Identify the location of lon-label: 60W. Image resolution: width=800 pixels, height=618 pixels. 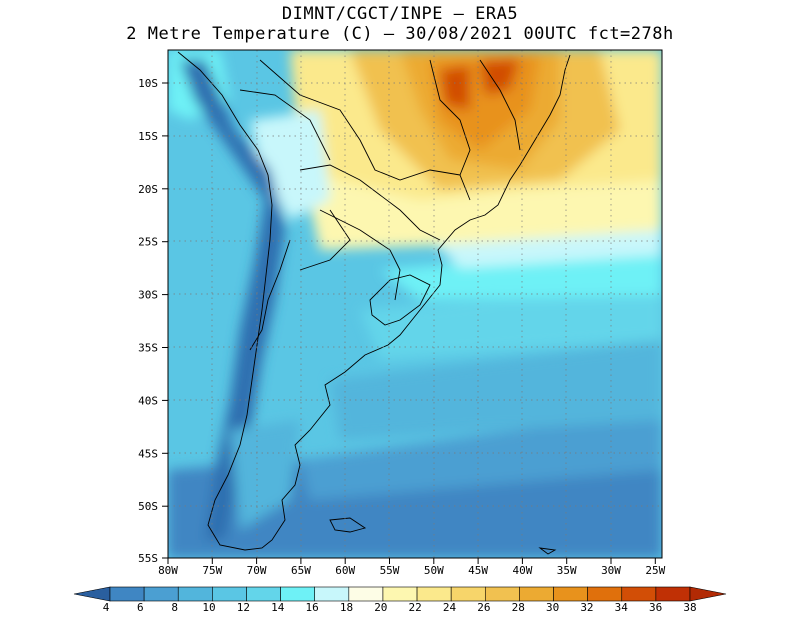
(345, 570).